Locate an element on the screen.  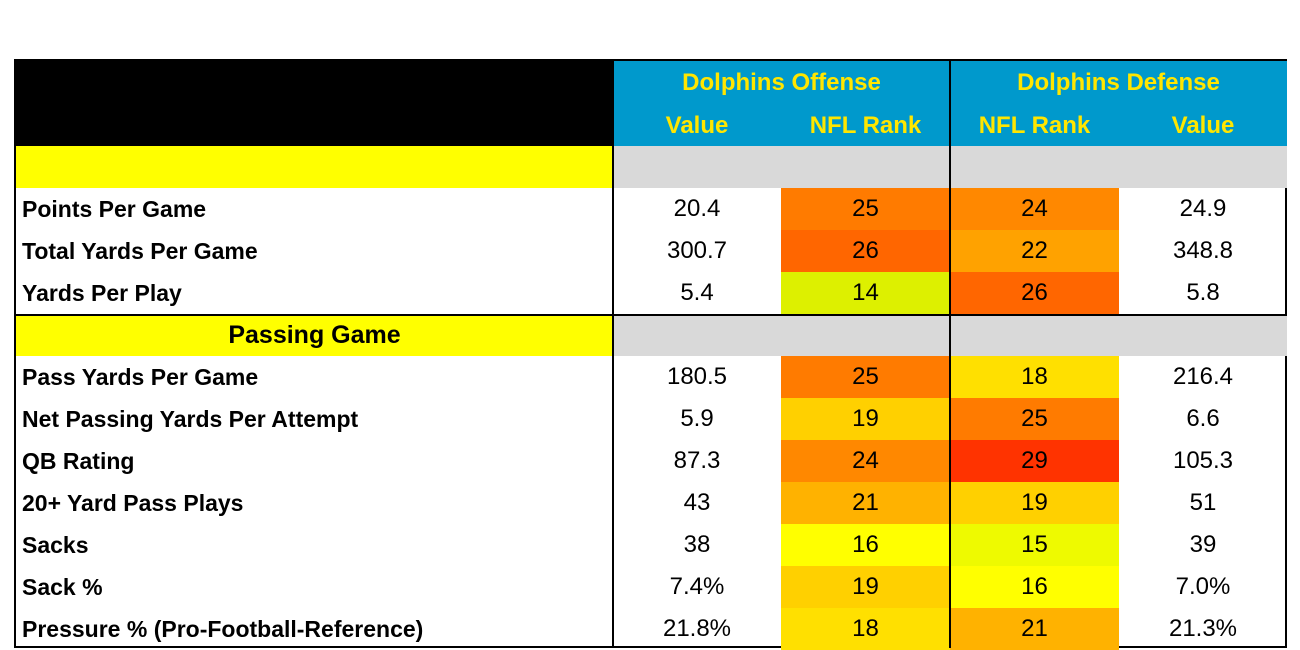
defense-value: 24.9 is located at coordinates (1203, 208).